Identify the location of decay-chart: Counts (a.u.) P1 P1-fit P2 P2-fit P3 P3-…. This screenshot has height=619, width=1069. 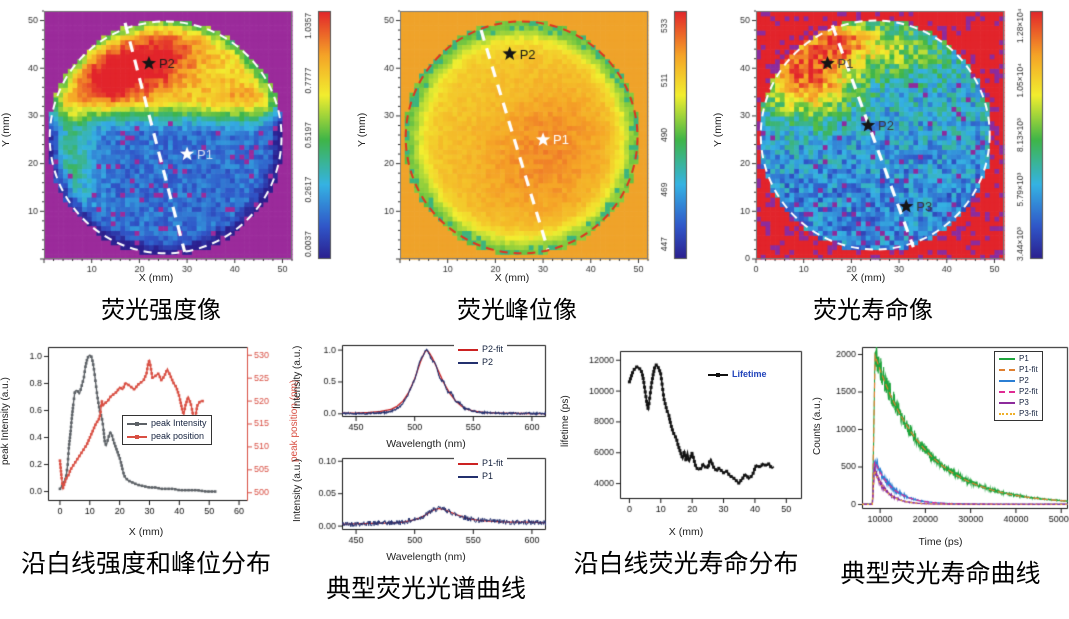
(940, 438).